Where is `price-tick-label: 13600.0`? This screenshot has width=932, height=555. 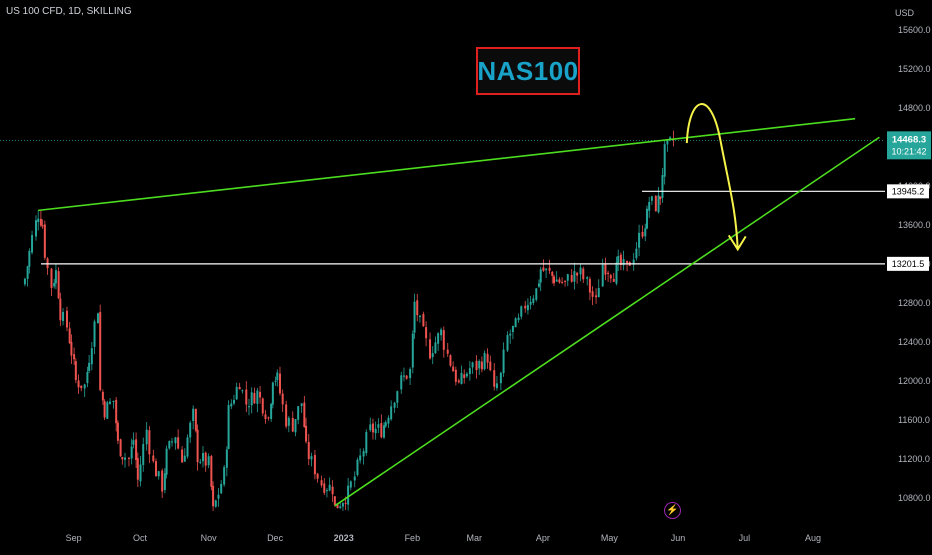 price-tick-label: 13600.0 is located at coordinates (914, 225).